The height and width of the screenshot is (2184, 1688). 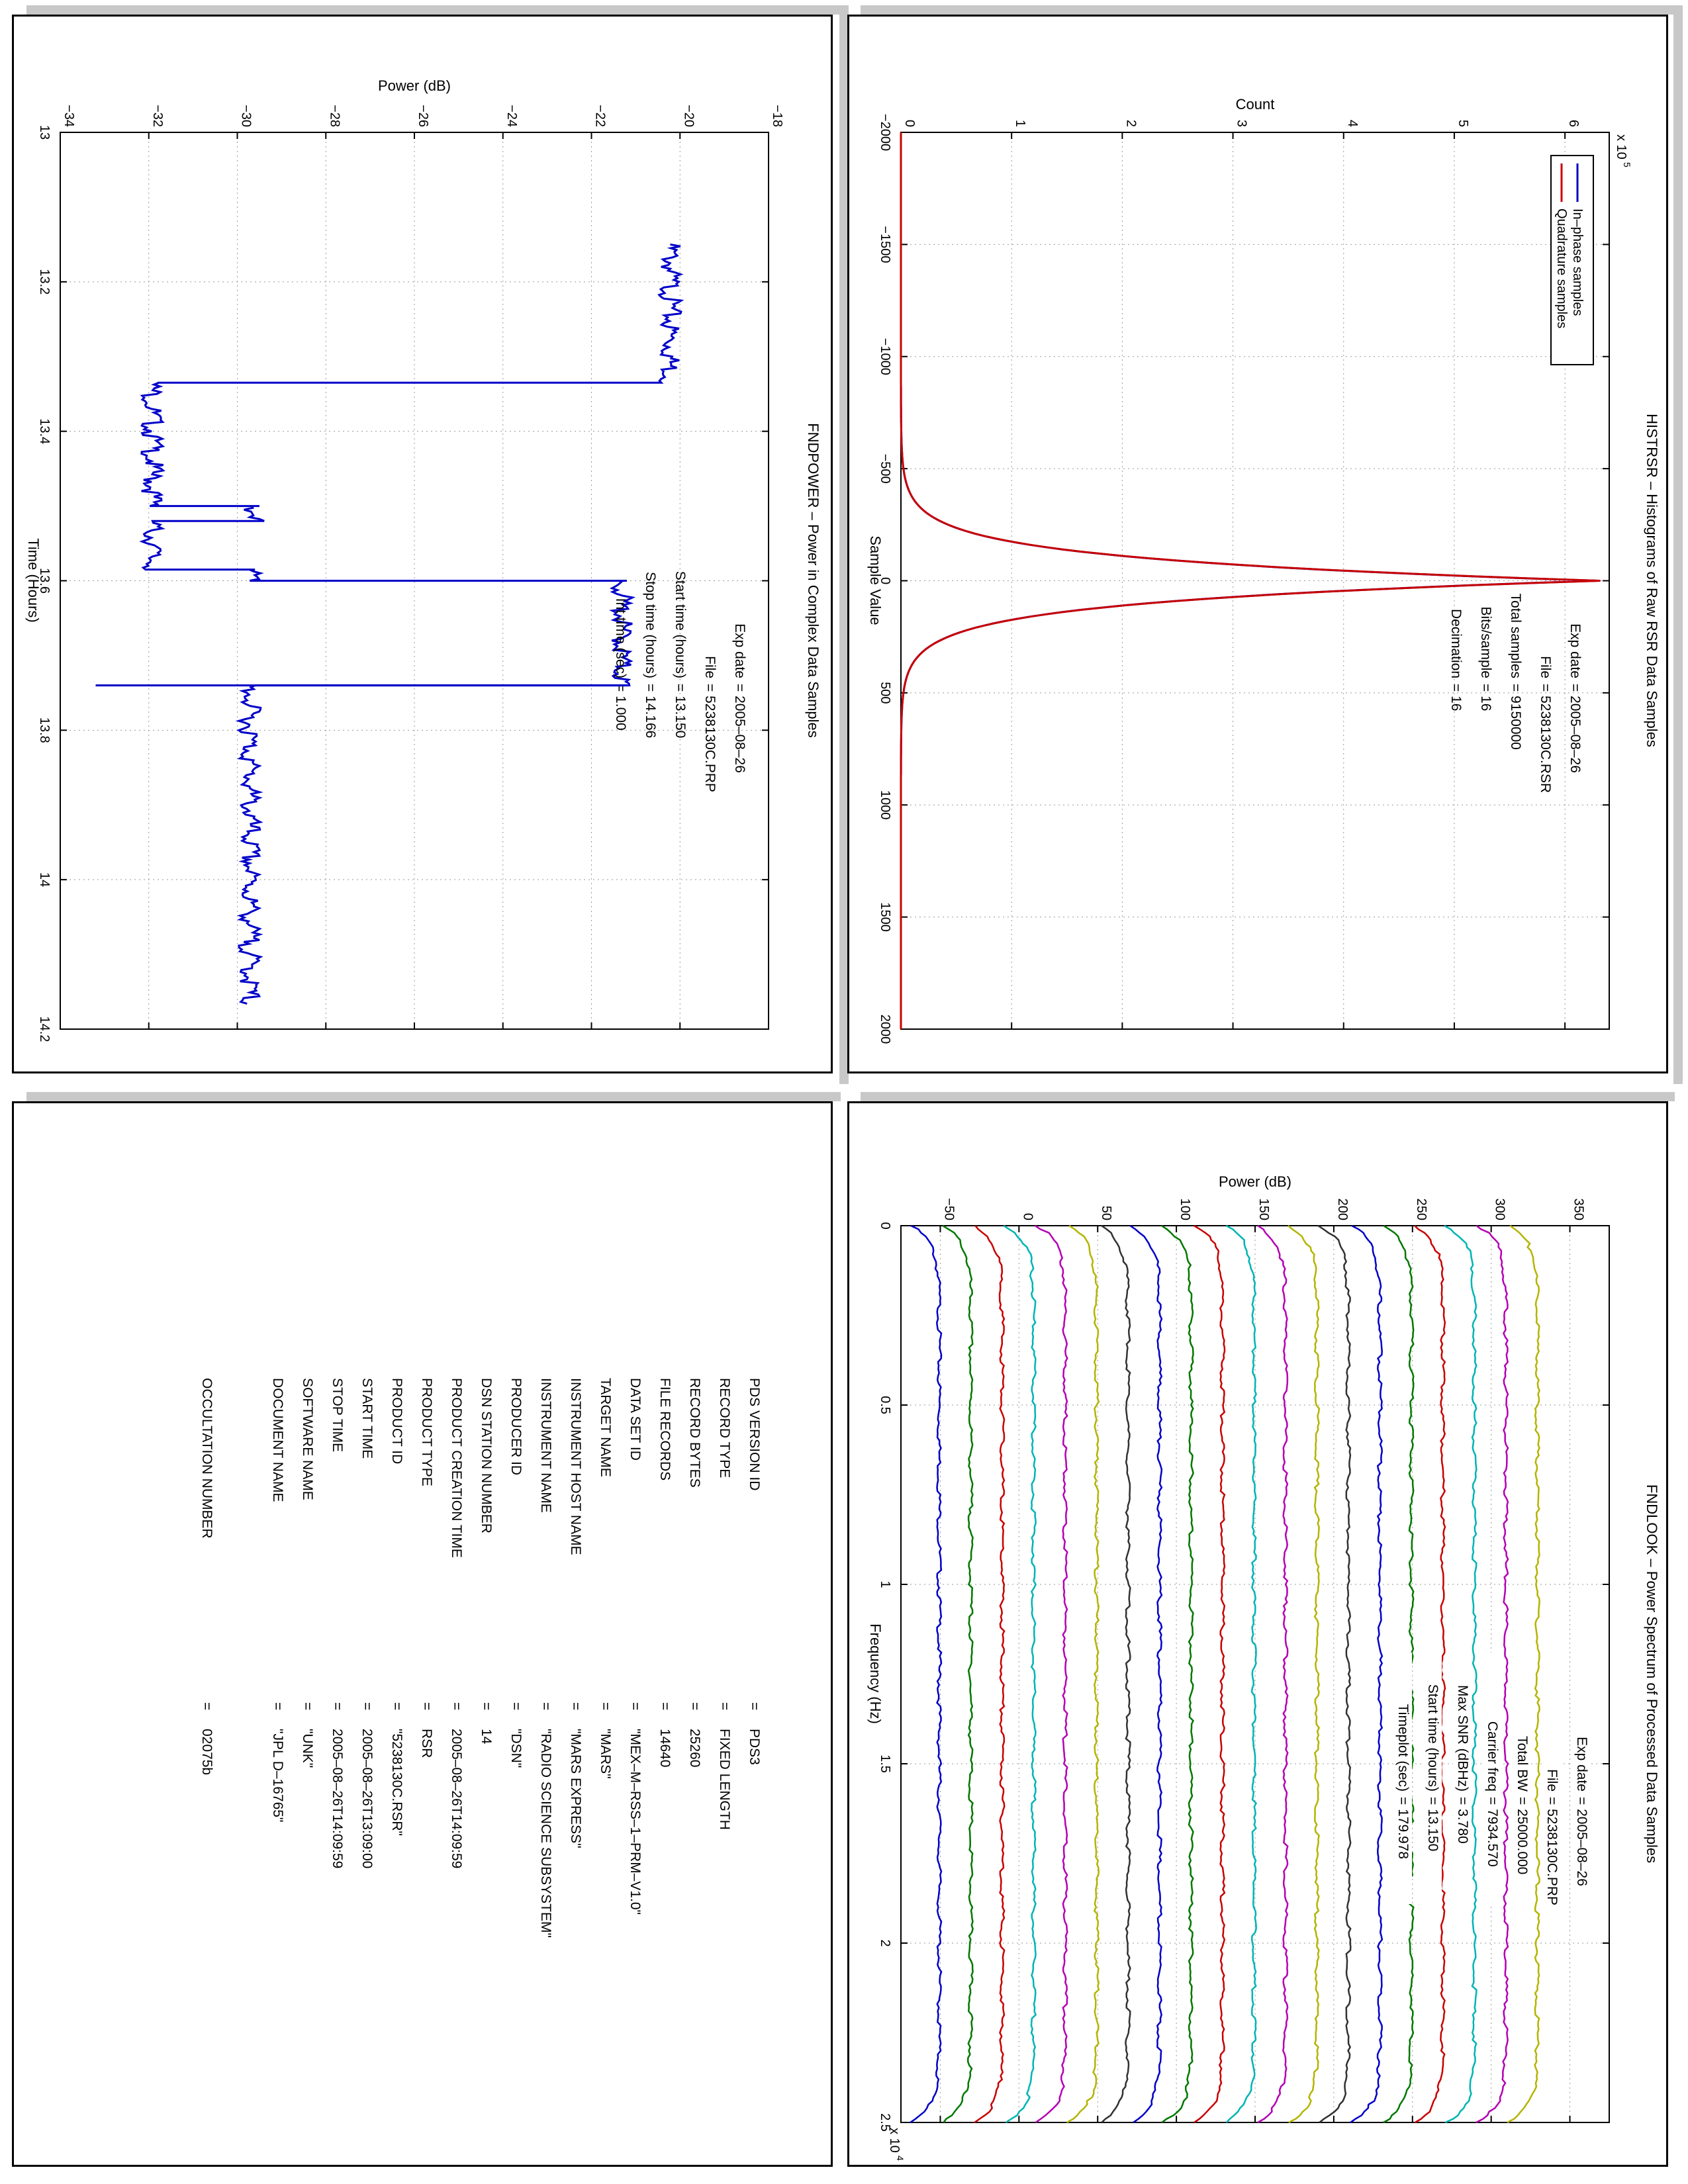 What do you see at coordinates (885, 1405) in the screenshot?
I see `x-tick-label: 0.5` at bounding box center [885, 1405].